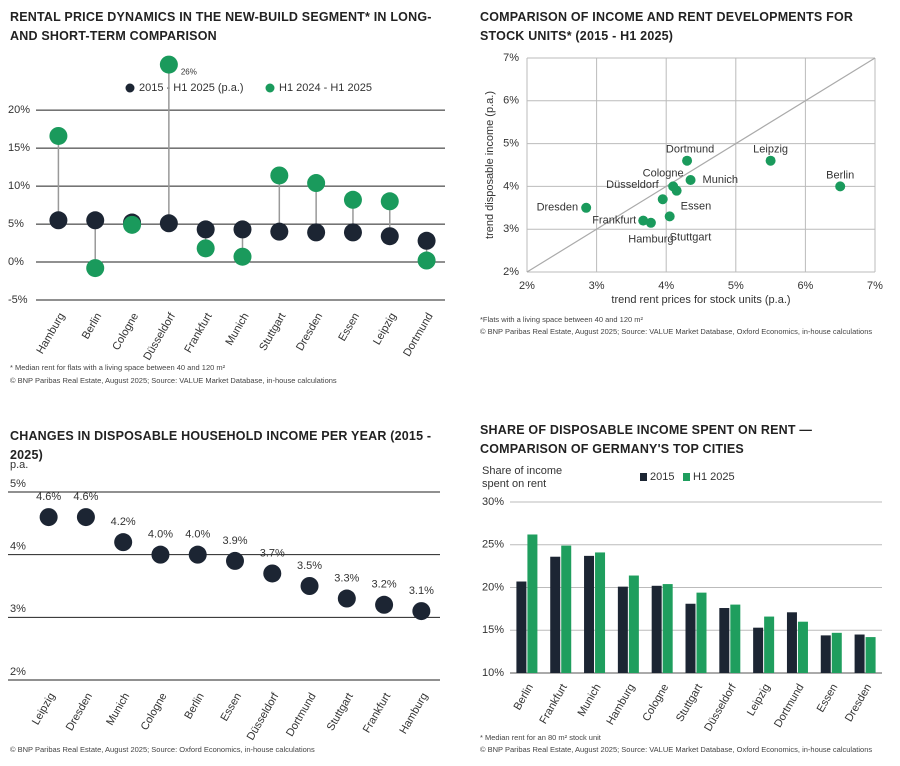 The height and width of the screenshot is (766, 900). I want to click on value-label: 3.7%, so click(272, 553).